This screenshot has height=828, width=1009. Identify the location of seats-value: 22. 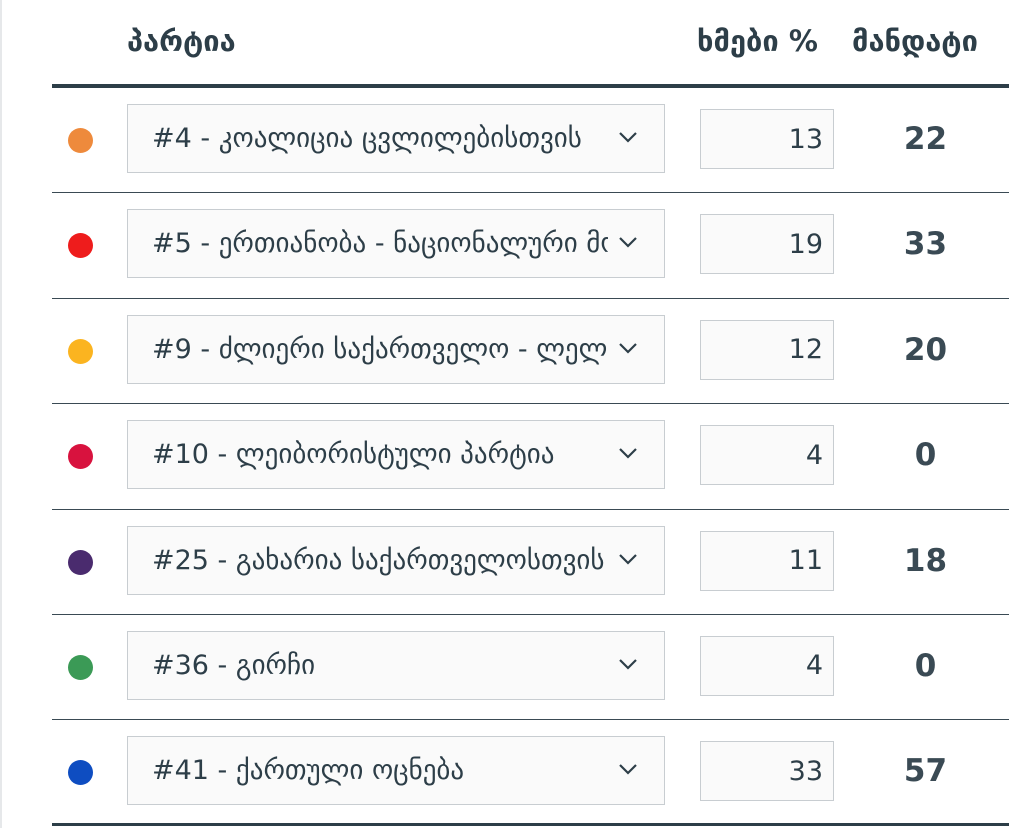
(925, 139).